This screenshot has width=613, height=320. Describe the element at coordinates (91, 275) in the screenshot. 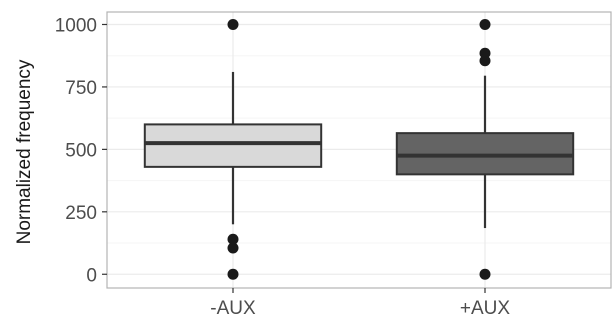

I see `y-tick-label: 0` at that location.